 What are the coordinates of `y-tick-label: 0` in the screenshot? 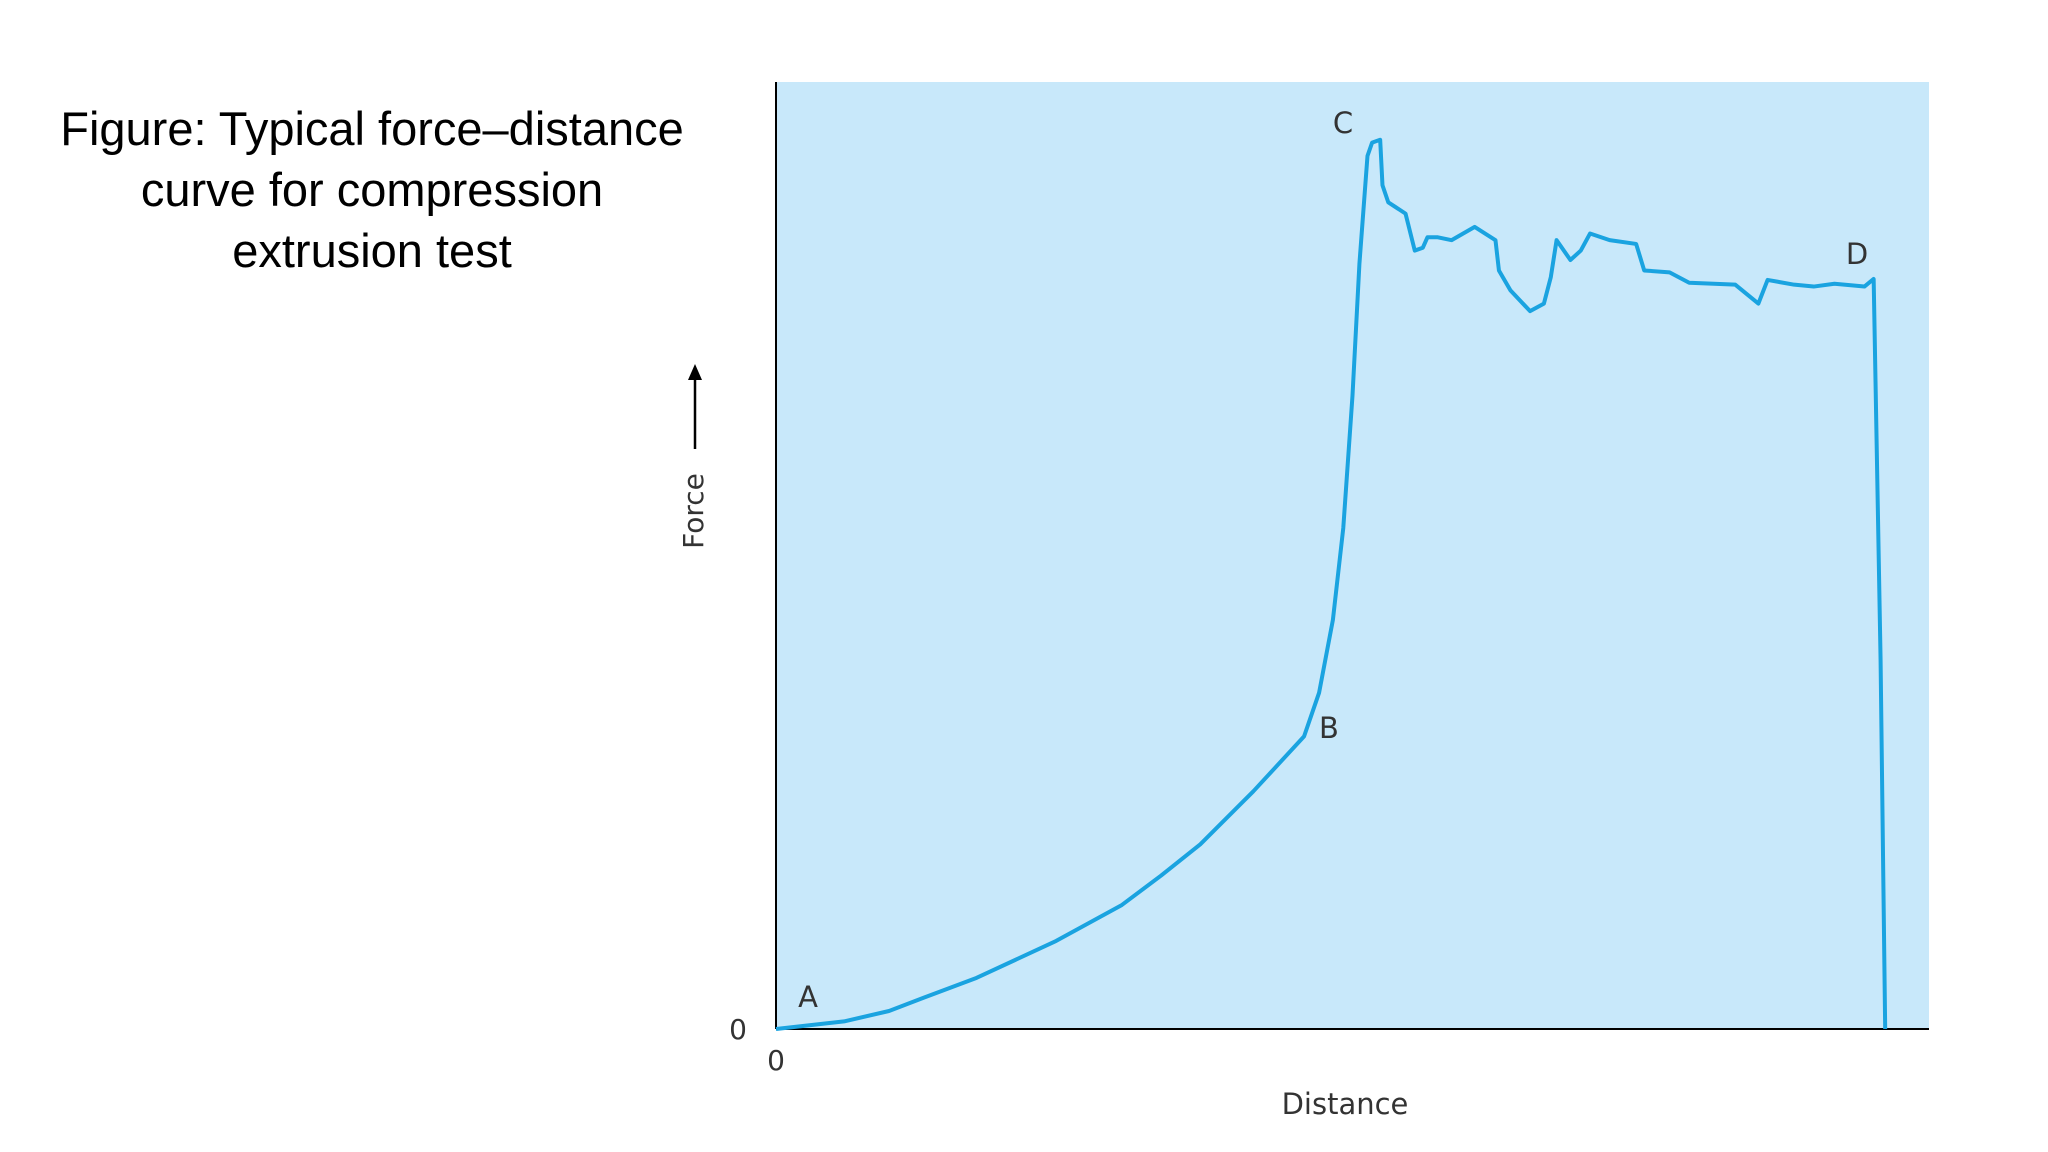 It's located at (738, 1029).